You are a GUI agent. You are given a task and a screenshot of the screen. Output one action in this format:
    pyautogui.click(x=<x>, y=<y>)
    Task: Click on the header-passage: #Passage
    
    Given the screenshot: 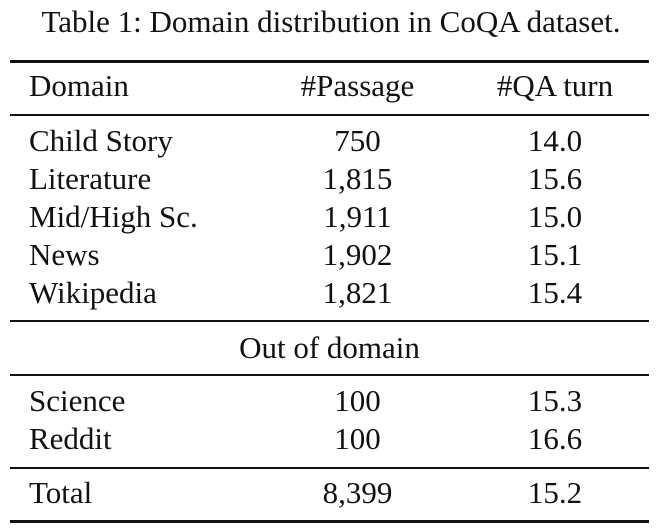 What is the action you would take?
    pyautogui.click(x=357, y=85)
    